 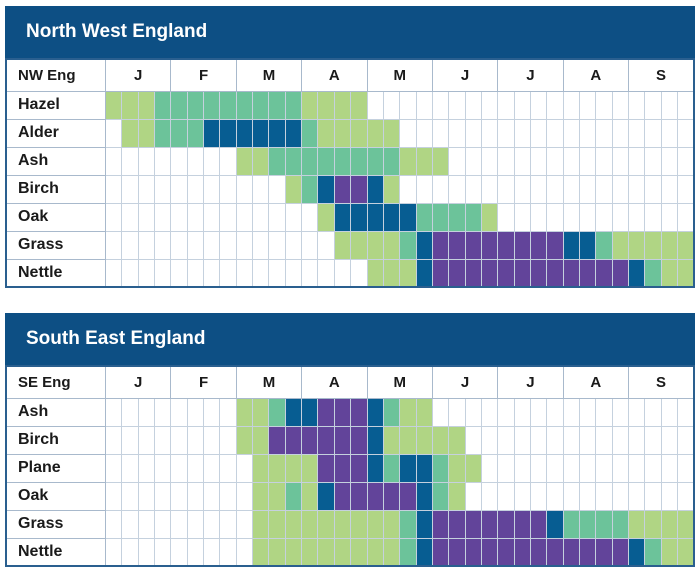 I want to click on month-label: J, so click(x=465, y=75).